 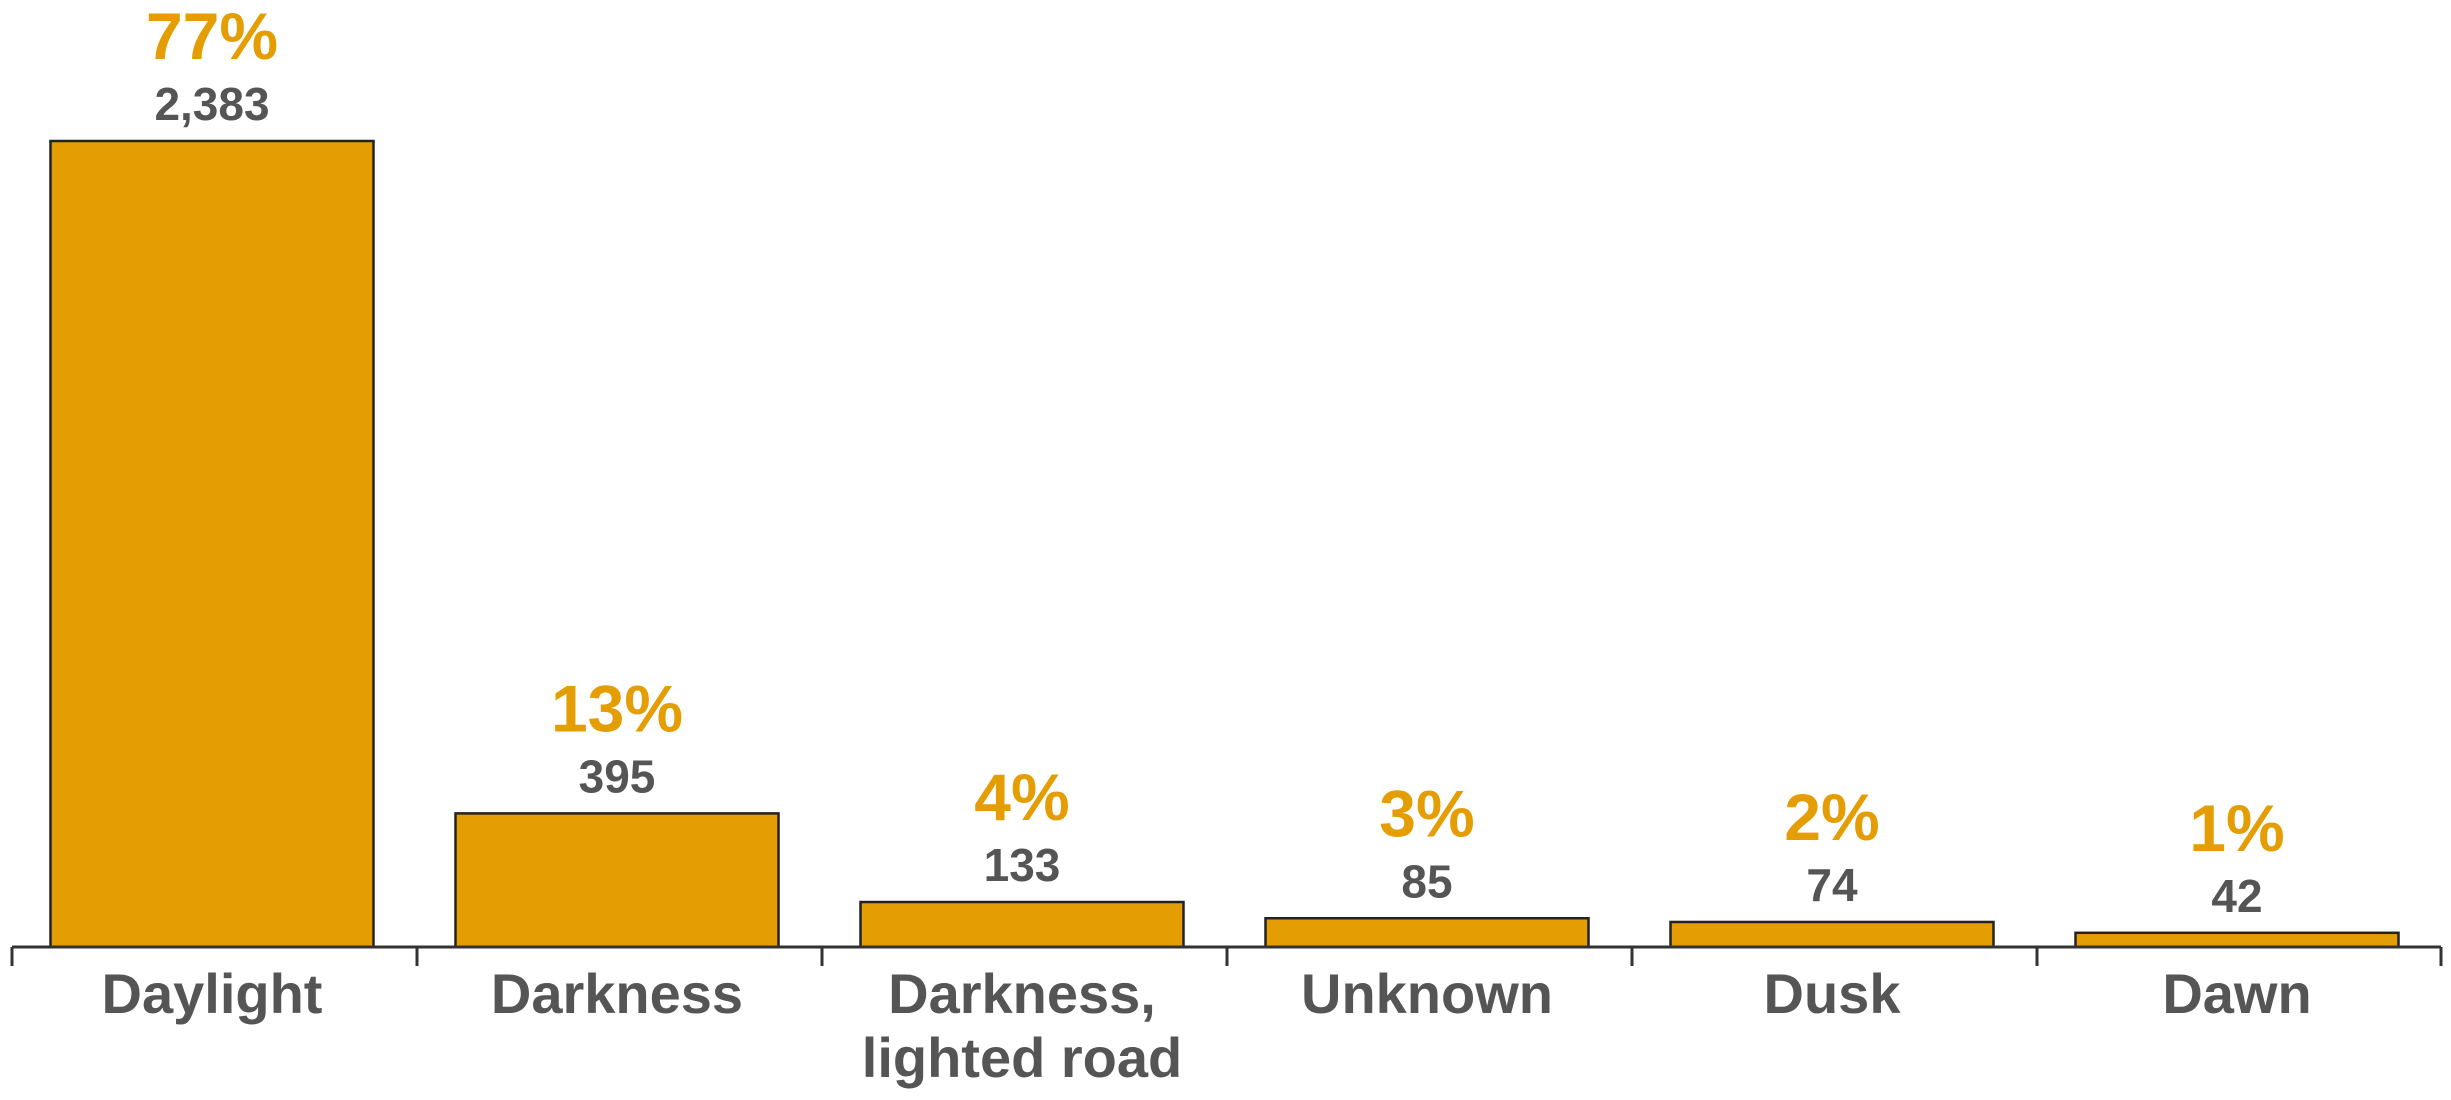 I want to click on percent-label-dusk: 2%, so click(x=1831, y=817).